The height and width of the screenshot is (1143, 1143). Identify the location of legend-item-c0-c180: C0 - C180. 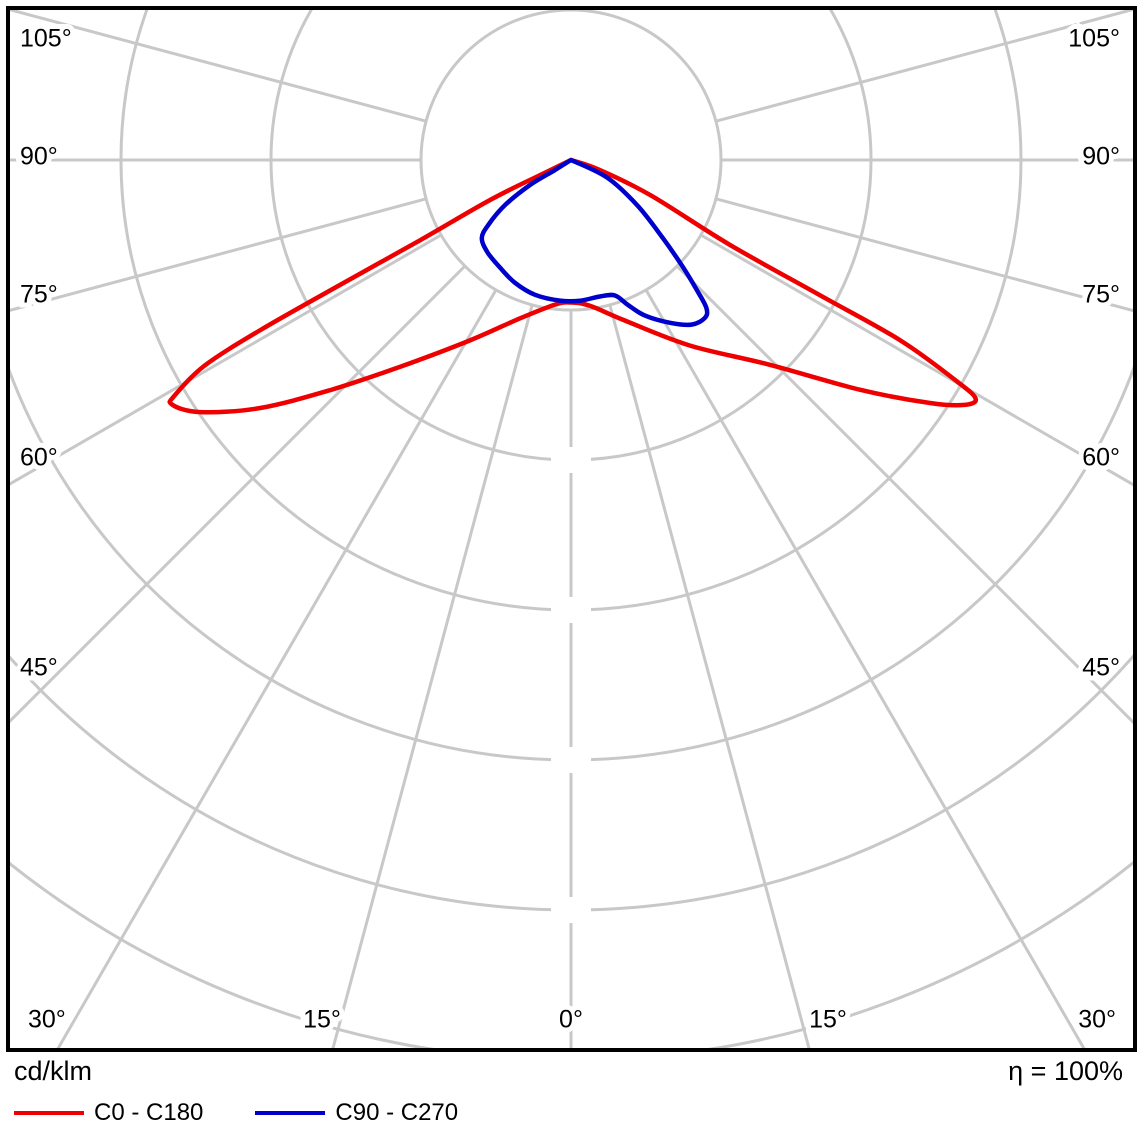
(108, 1113).